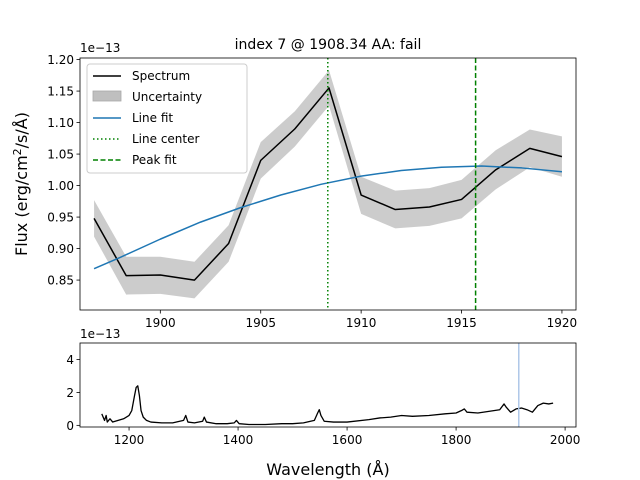 This screenshot has height=480, width=640. Describe the element at coordinates (60, 60) in the screenshot. I see `main-y-tick-label: 1.20` at that location.